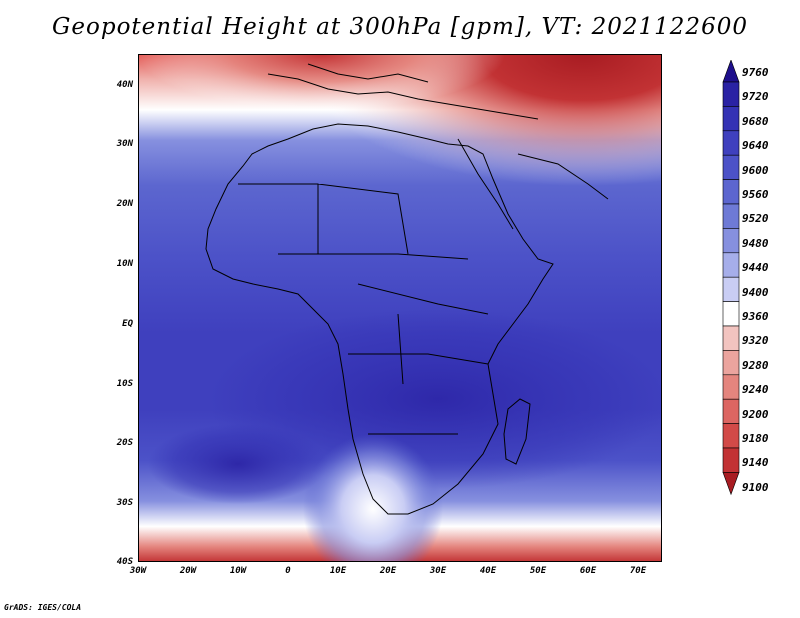  What do you see at coordinates (438, 571) in the screenshot?
I see `lon-label: 30E` at bounding box center [438, 571].